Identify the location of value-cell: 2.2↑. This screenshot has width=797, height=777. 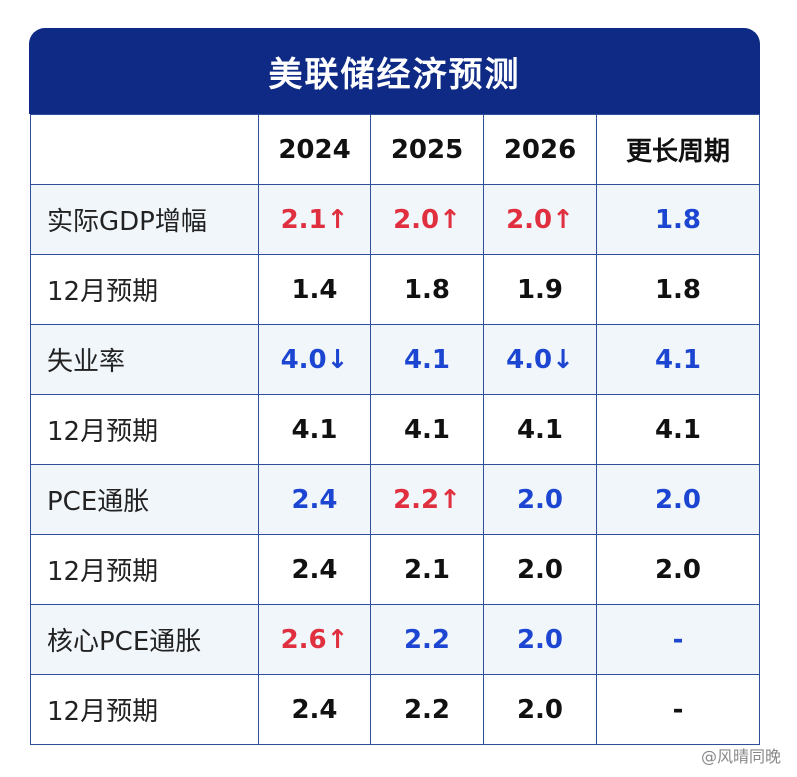
(427, 499).